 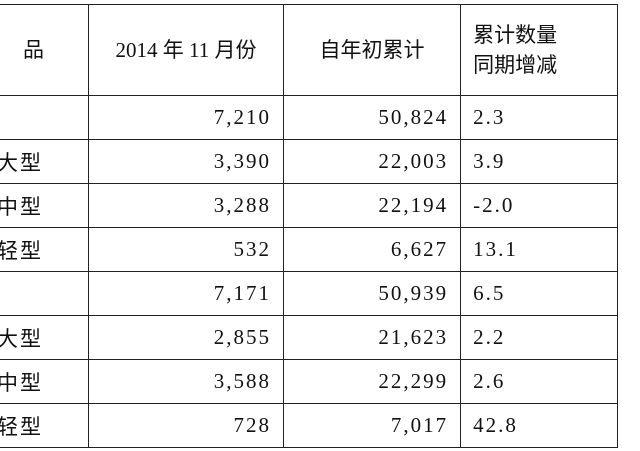 I want to click on table-cell: 3,288, so click(x=186, y=205).